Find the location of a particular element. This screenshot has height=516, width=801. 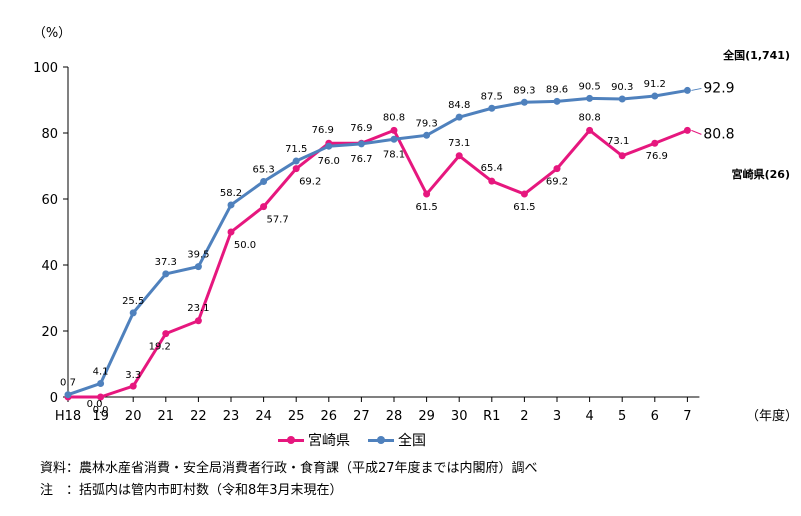

data-label-national: 71.5 is located at coordinates (296, 149).